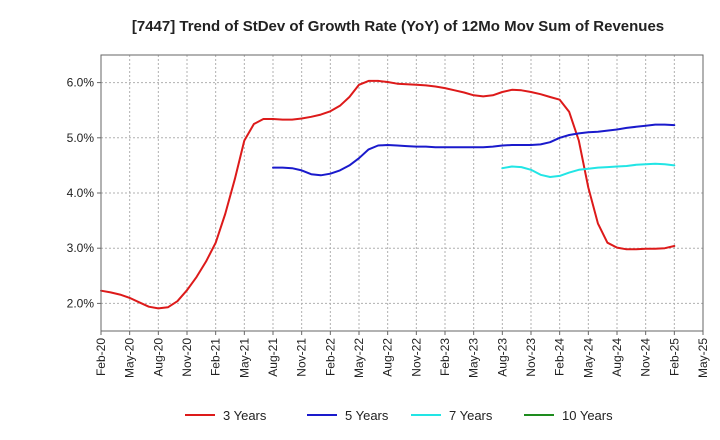  Describe the element at coordinates (588, 170) in the screenshot. I see `series-line-7-years` at that location.